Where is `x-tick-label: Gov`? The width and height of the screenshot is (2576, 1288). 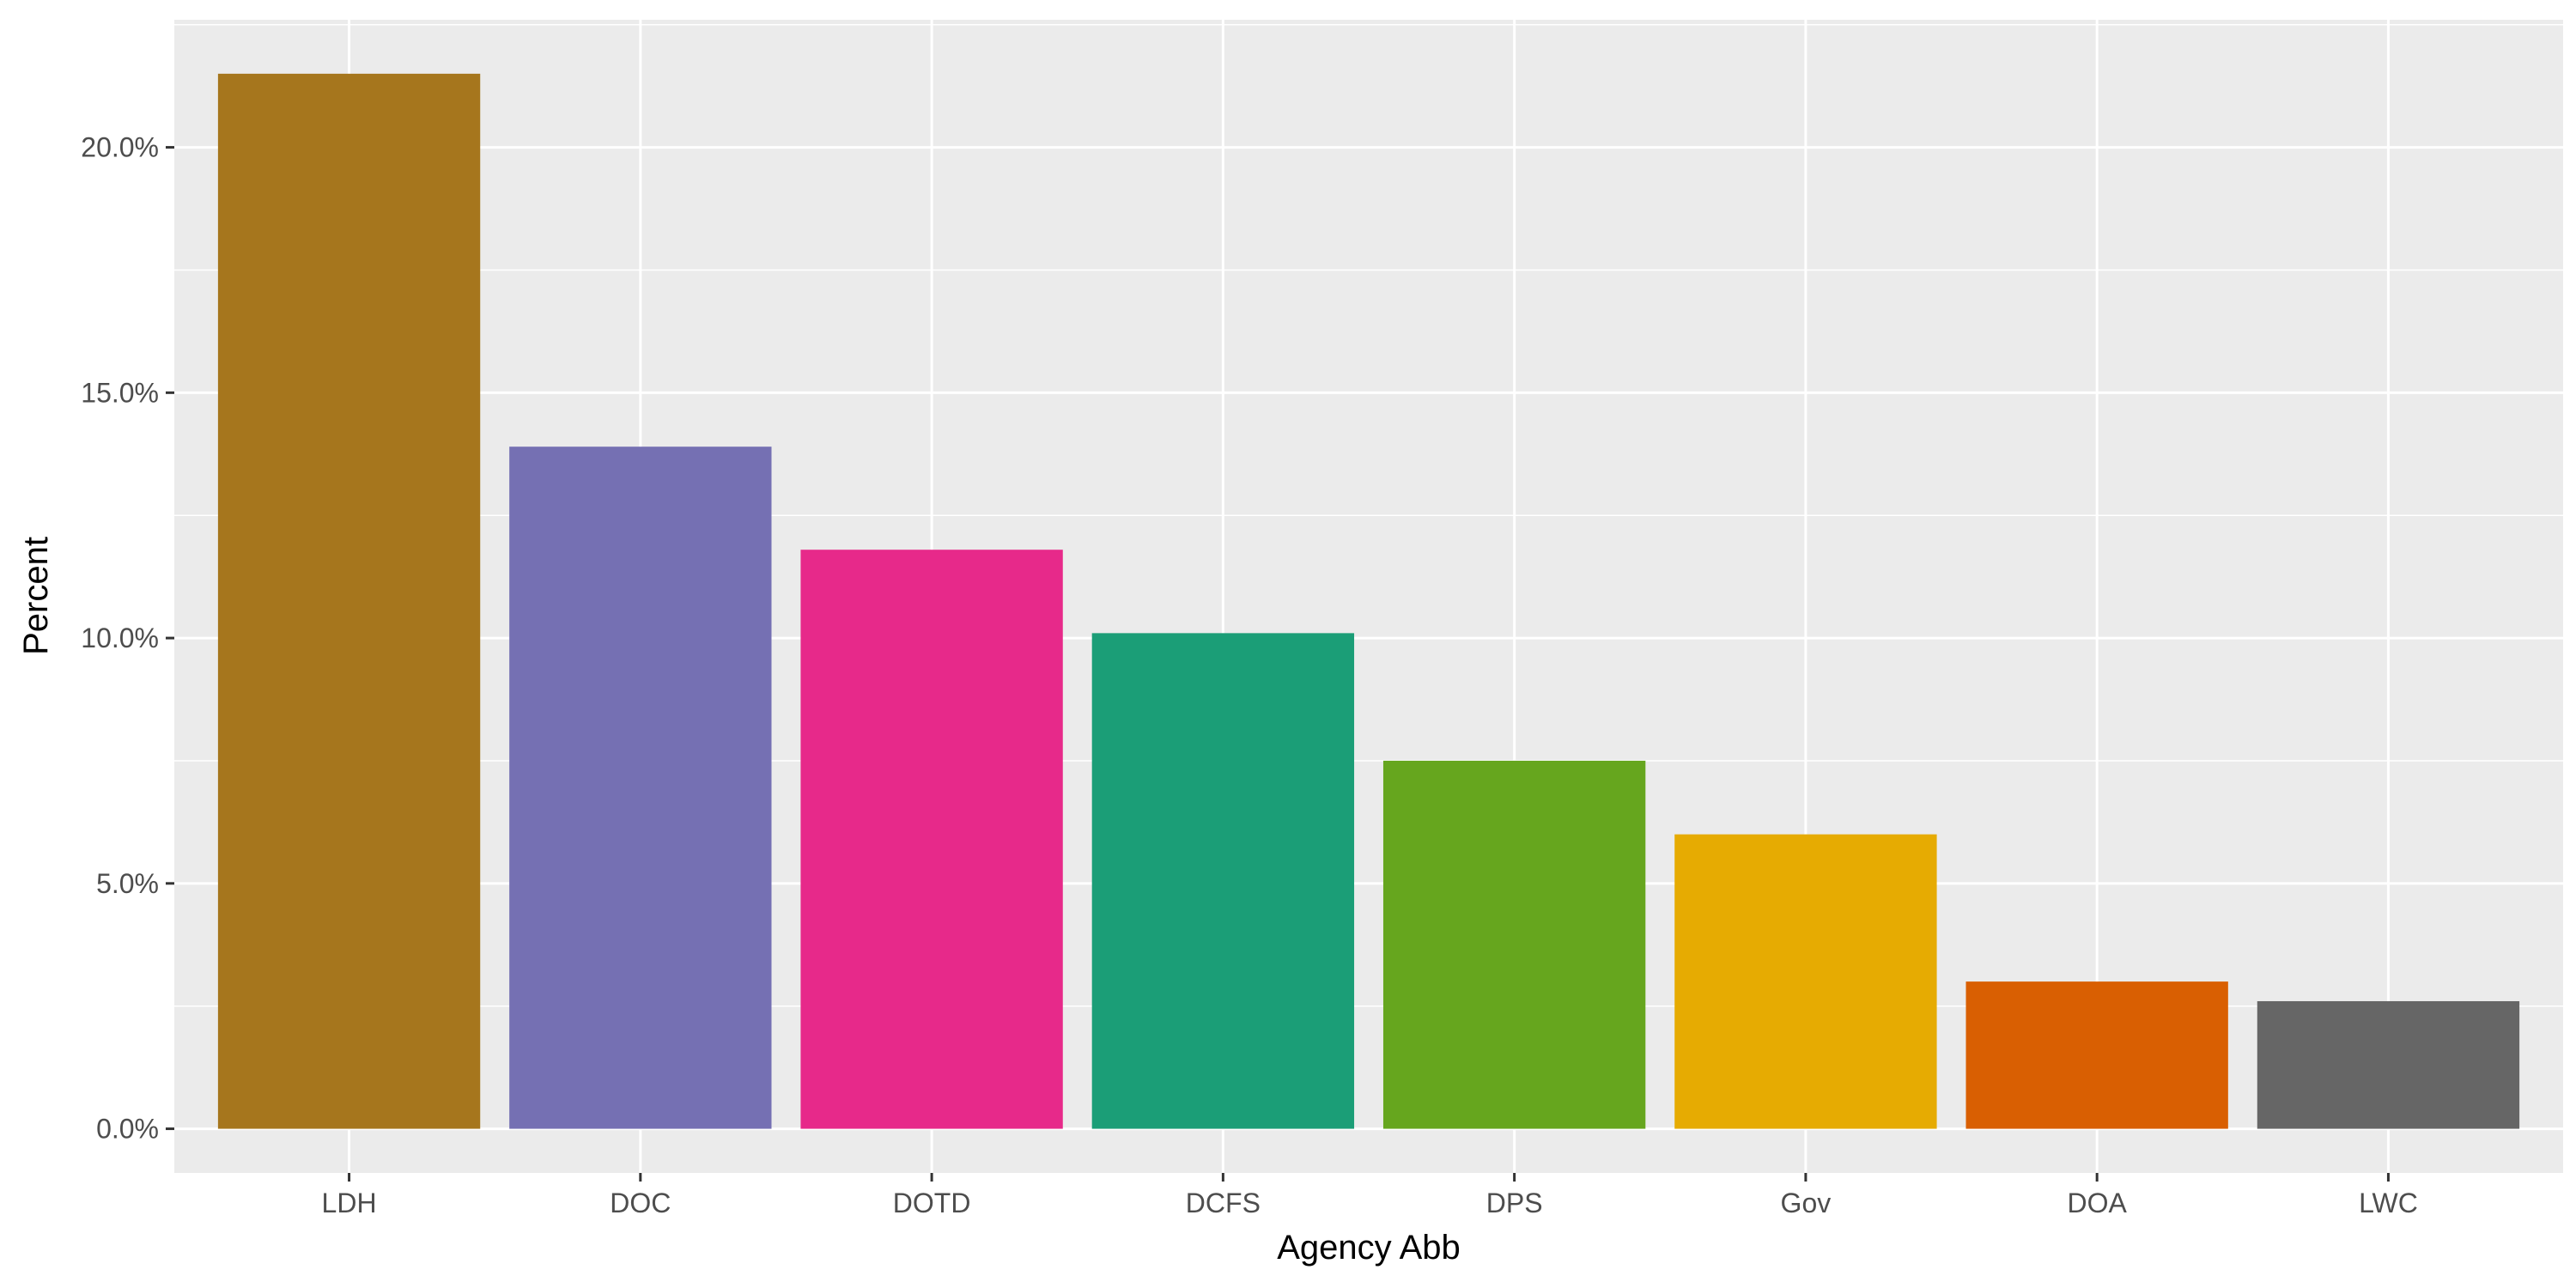 x-tick-label: Gov is located at coordinates (1806, 1203).